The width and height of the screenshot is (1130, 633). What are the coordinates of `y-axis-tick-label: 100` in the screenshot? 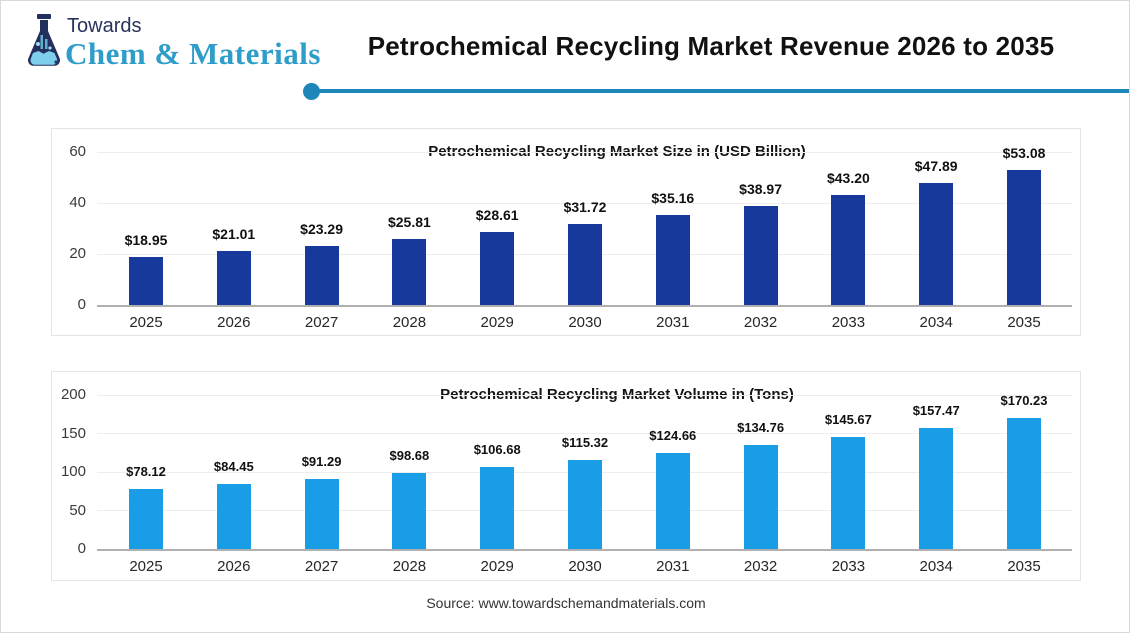 It's located at (73, 471).